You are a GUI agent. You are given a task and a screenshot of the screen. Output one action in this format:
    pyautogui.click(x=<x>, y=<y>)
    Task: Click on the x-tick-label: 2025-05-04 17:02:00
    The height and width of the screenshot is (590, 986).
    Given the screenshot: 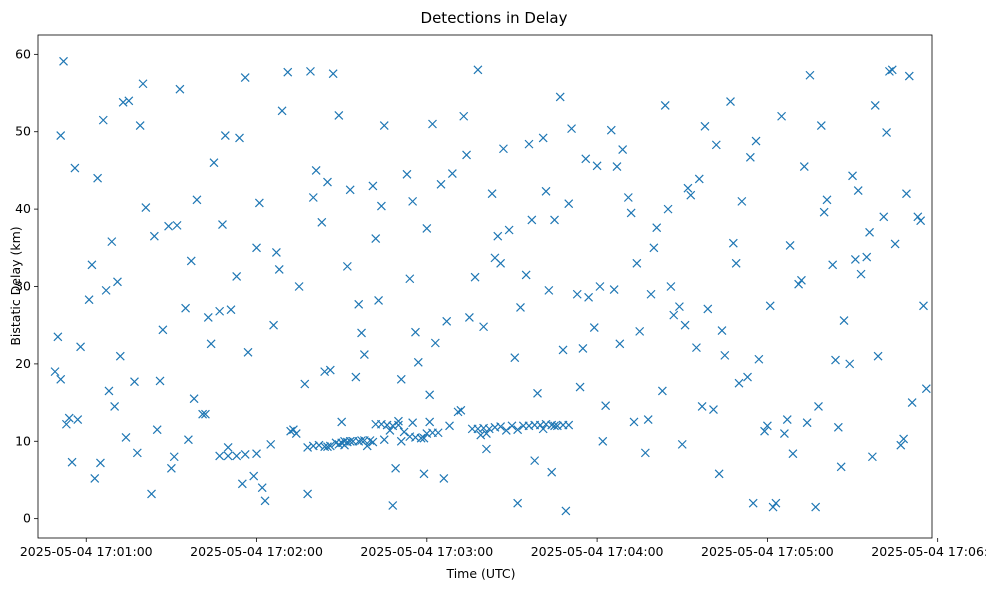 What is the action you would take?
    pyautogui.click(x=256, y=551)
    